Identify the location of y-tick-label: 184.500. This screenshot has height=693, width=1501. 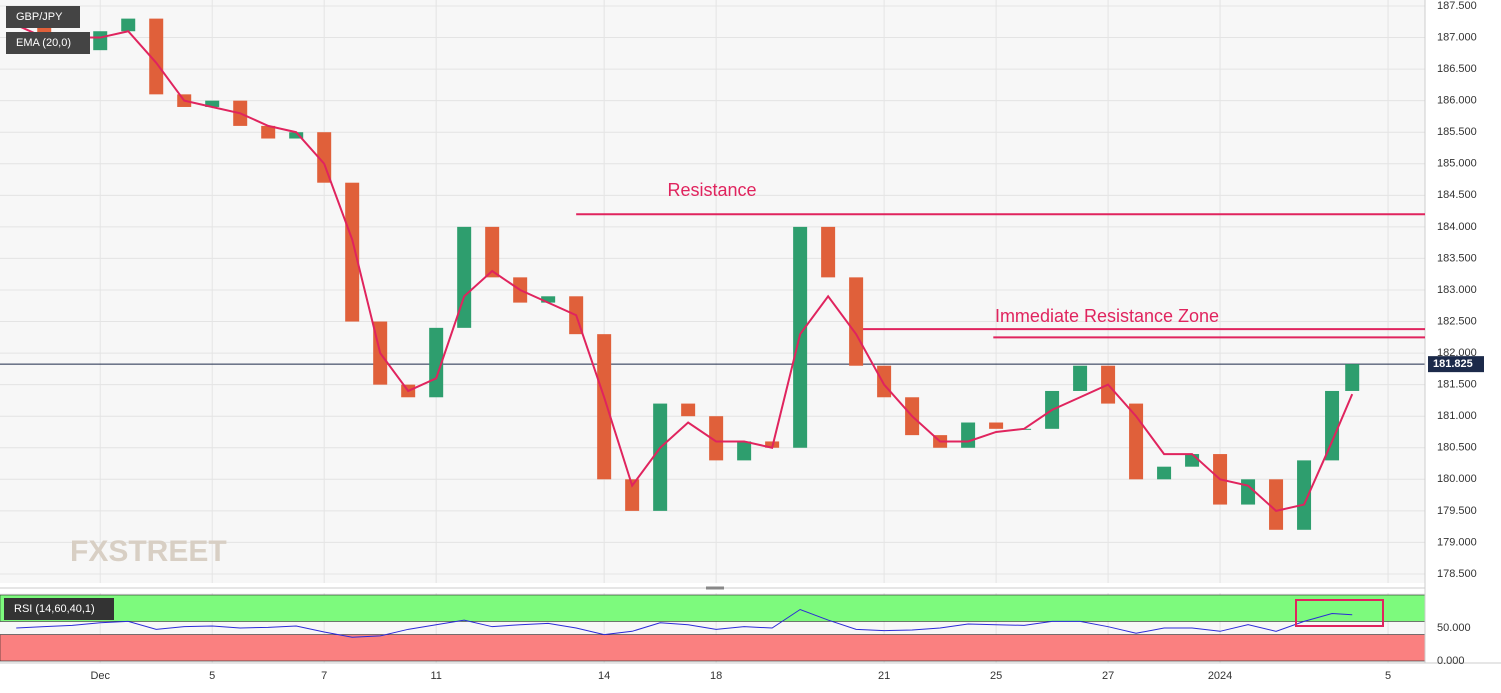
(1457, 195).